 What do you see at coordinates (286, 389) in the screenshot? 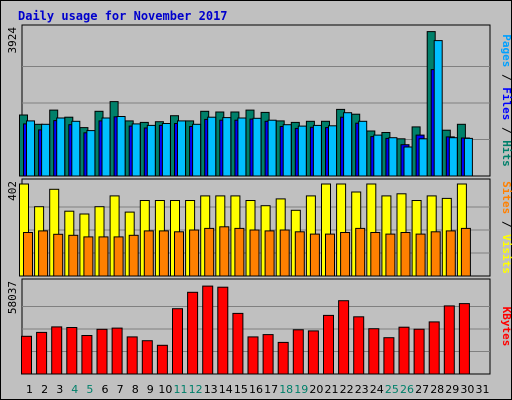
I see `x-tick-18: 18` at bounding box center [286, 389].